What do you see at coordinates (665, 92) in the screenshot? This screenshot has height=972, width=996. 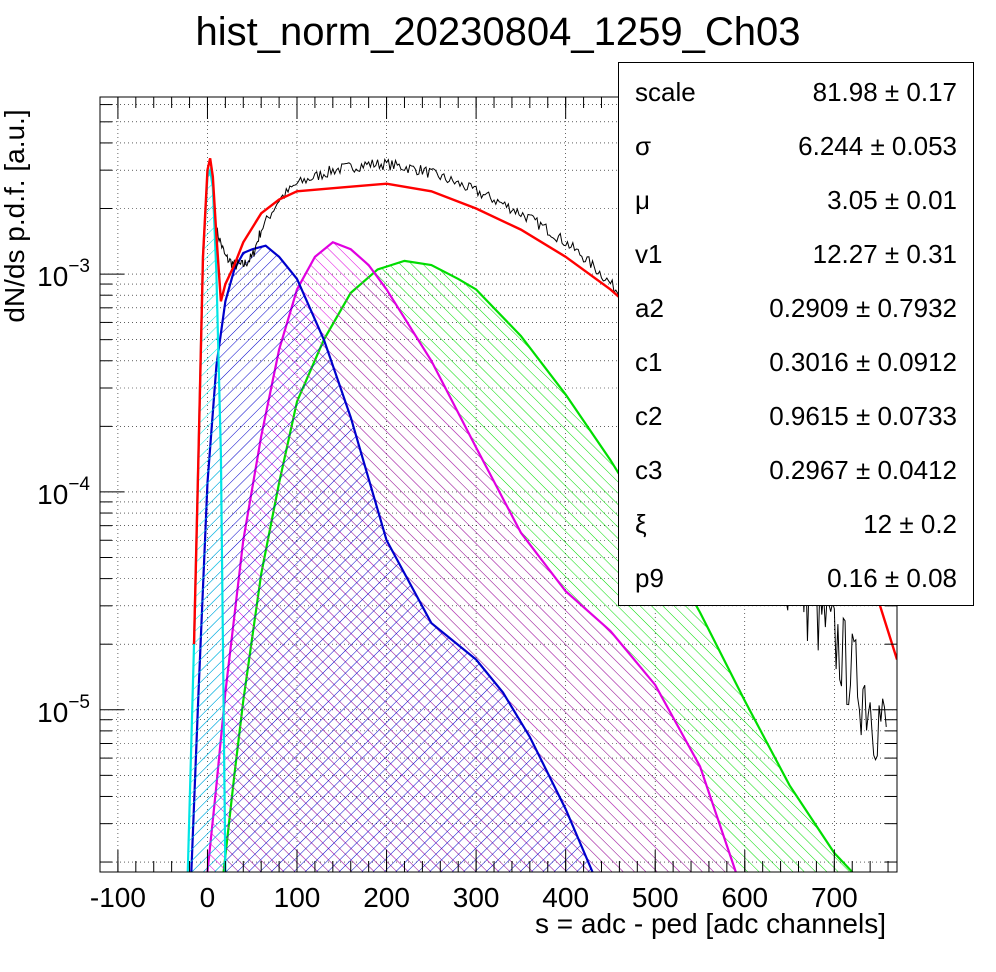 I see `stat-name: scale` at bounding box center [665, 92].